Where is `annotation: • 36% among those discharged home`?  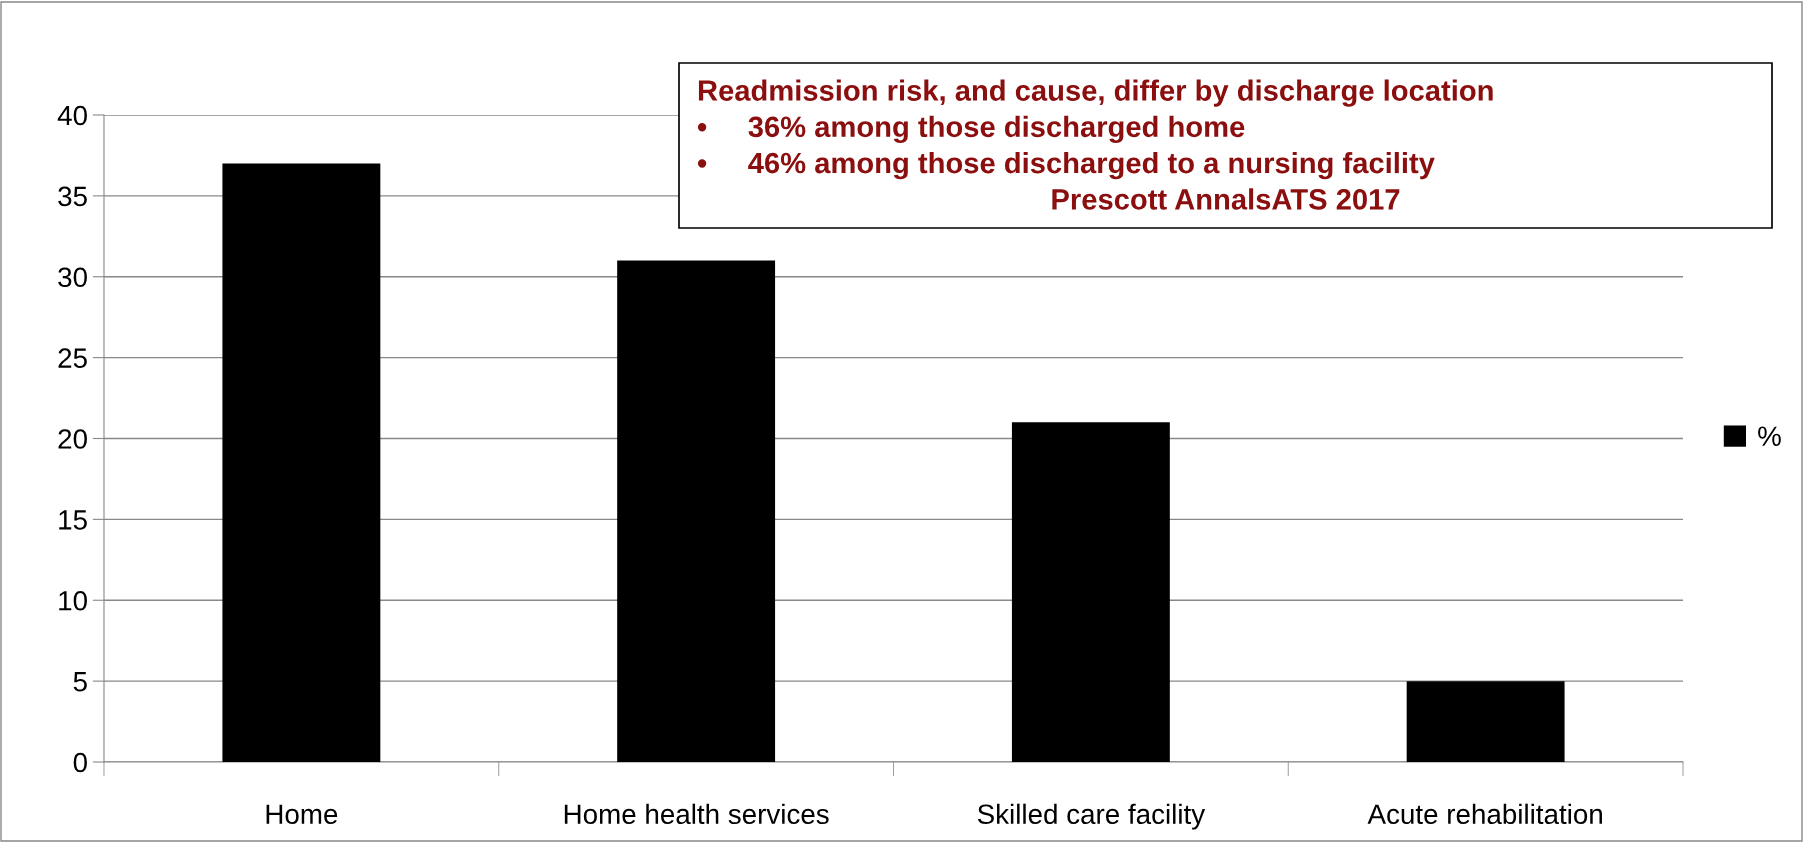 annotation: • 36% among those discharged home is located at coordinates (971, 129).